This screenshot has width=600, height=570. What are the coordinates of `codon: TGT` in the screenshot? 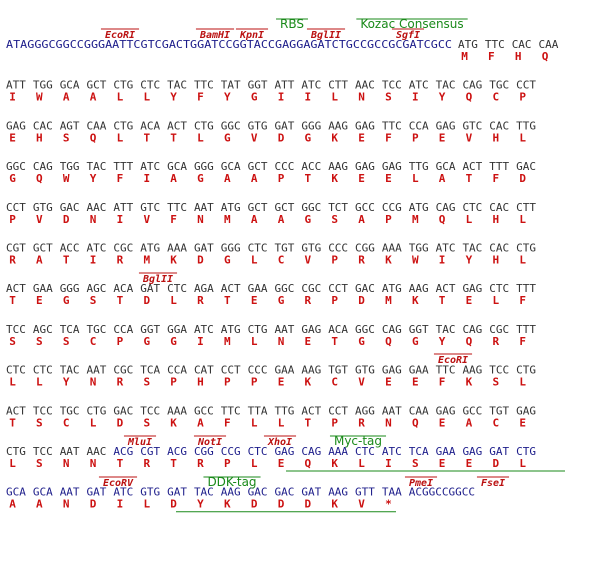 It's located at (285, 248).